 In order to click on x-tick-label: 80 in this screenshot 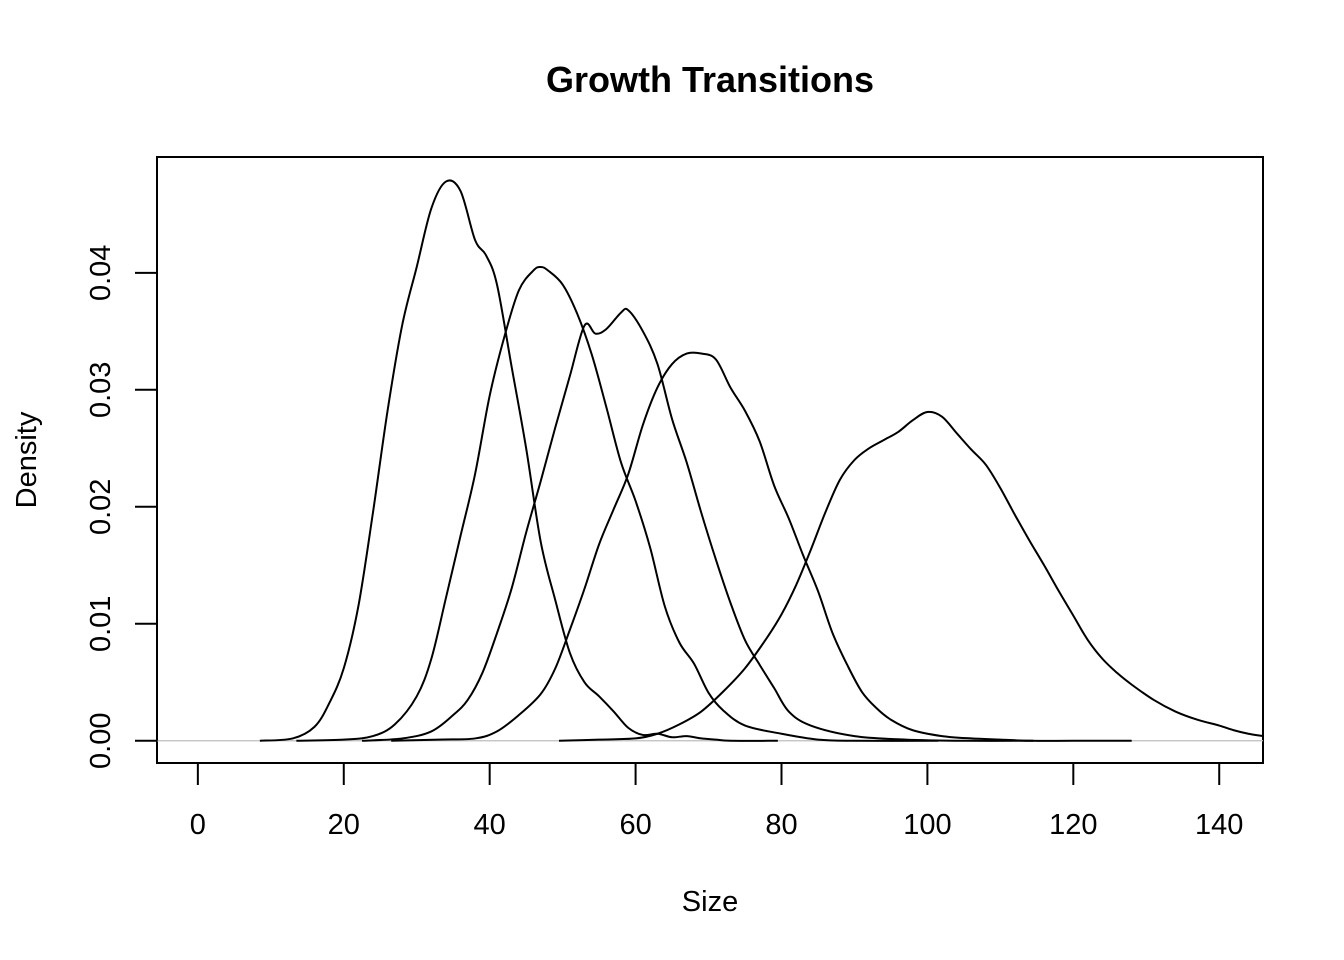, I will do `click(781, 825)`.